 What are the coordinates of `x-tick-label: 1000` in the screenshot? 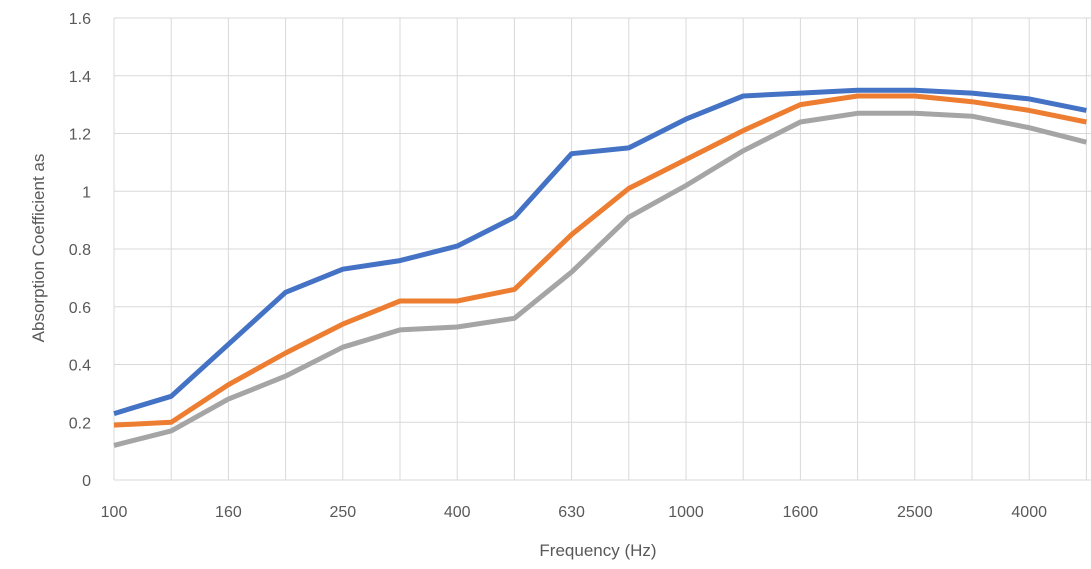 It's located at (686, 512).